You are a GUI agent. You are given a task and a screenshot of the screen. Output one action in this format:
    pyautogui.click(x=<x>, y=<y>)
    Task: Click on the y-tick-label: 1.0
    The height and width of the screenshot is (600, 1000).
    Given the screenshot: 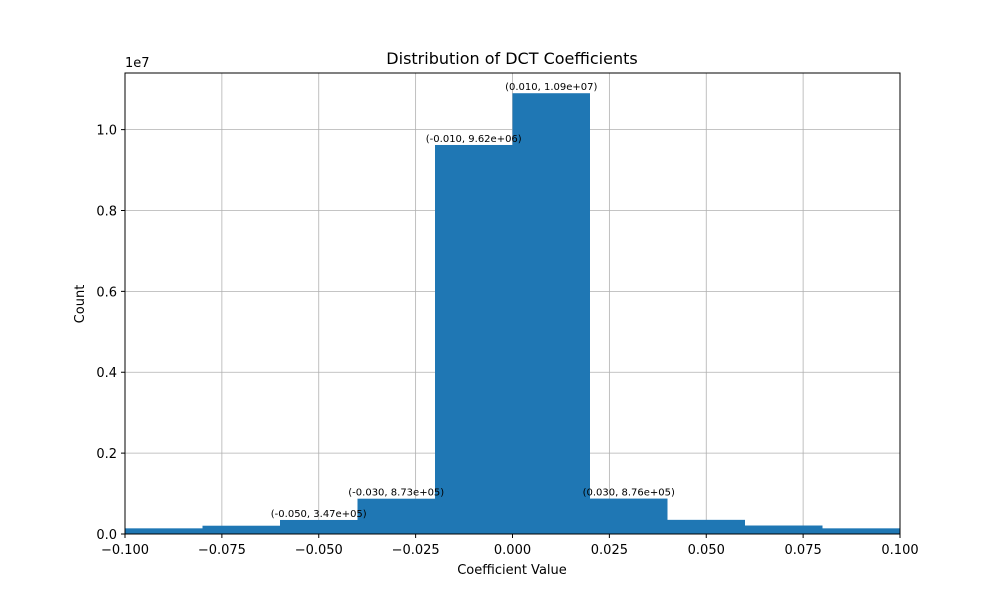 What is the action you would take?
    pyautogui.click(x=106, y=131)
    